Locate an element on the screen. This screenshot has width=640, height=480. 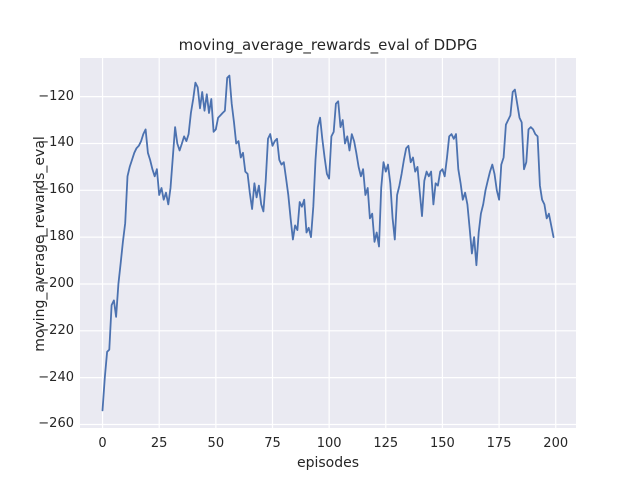
x-tick-label: 25 is located at coordinates (159, 443).